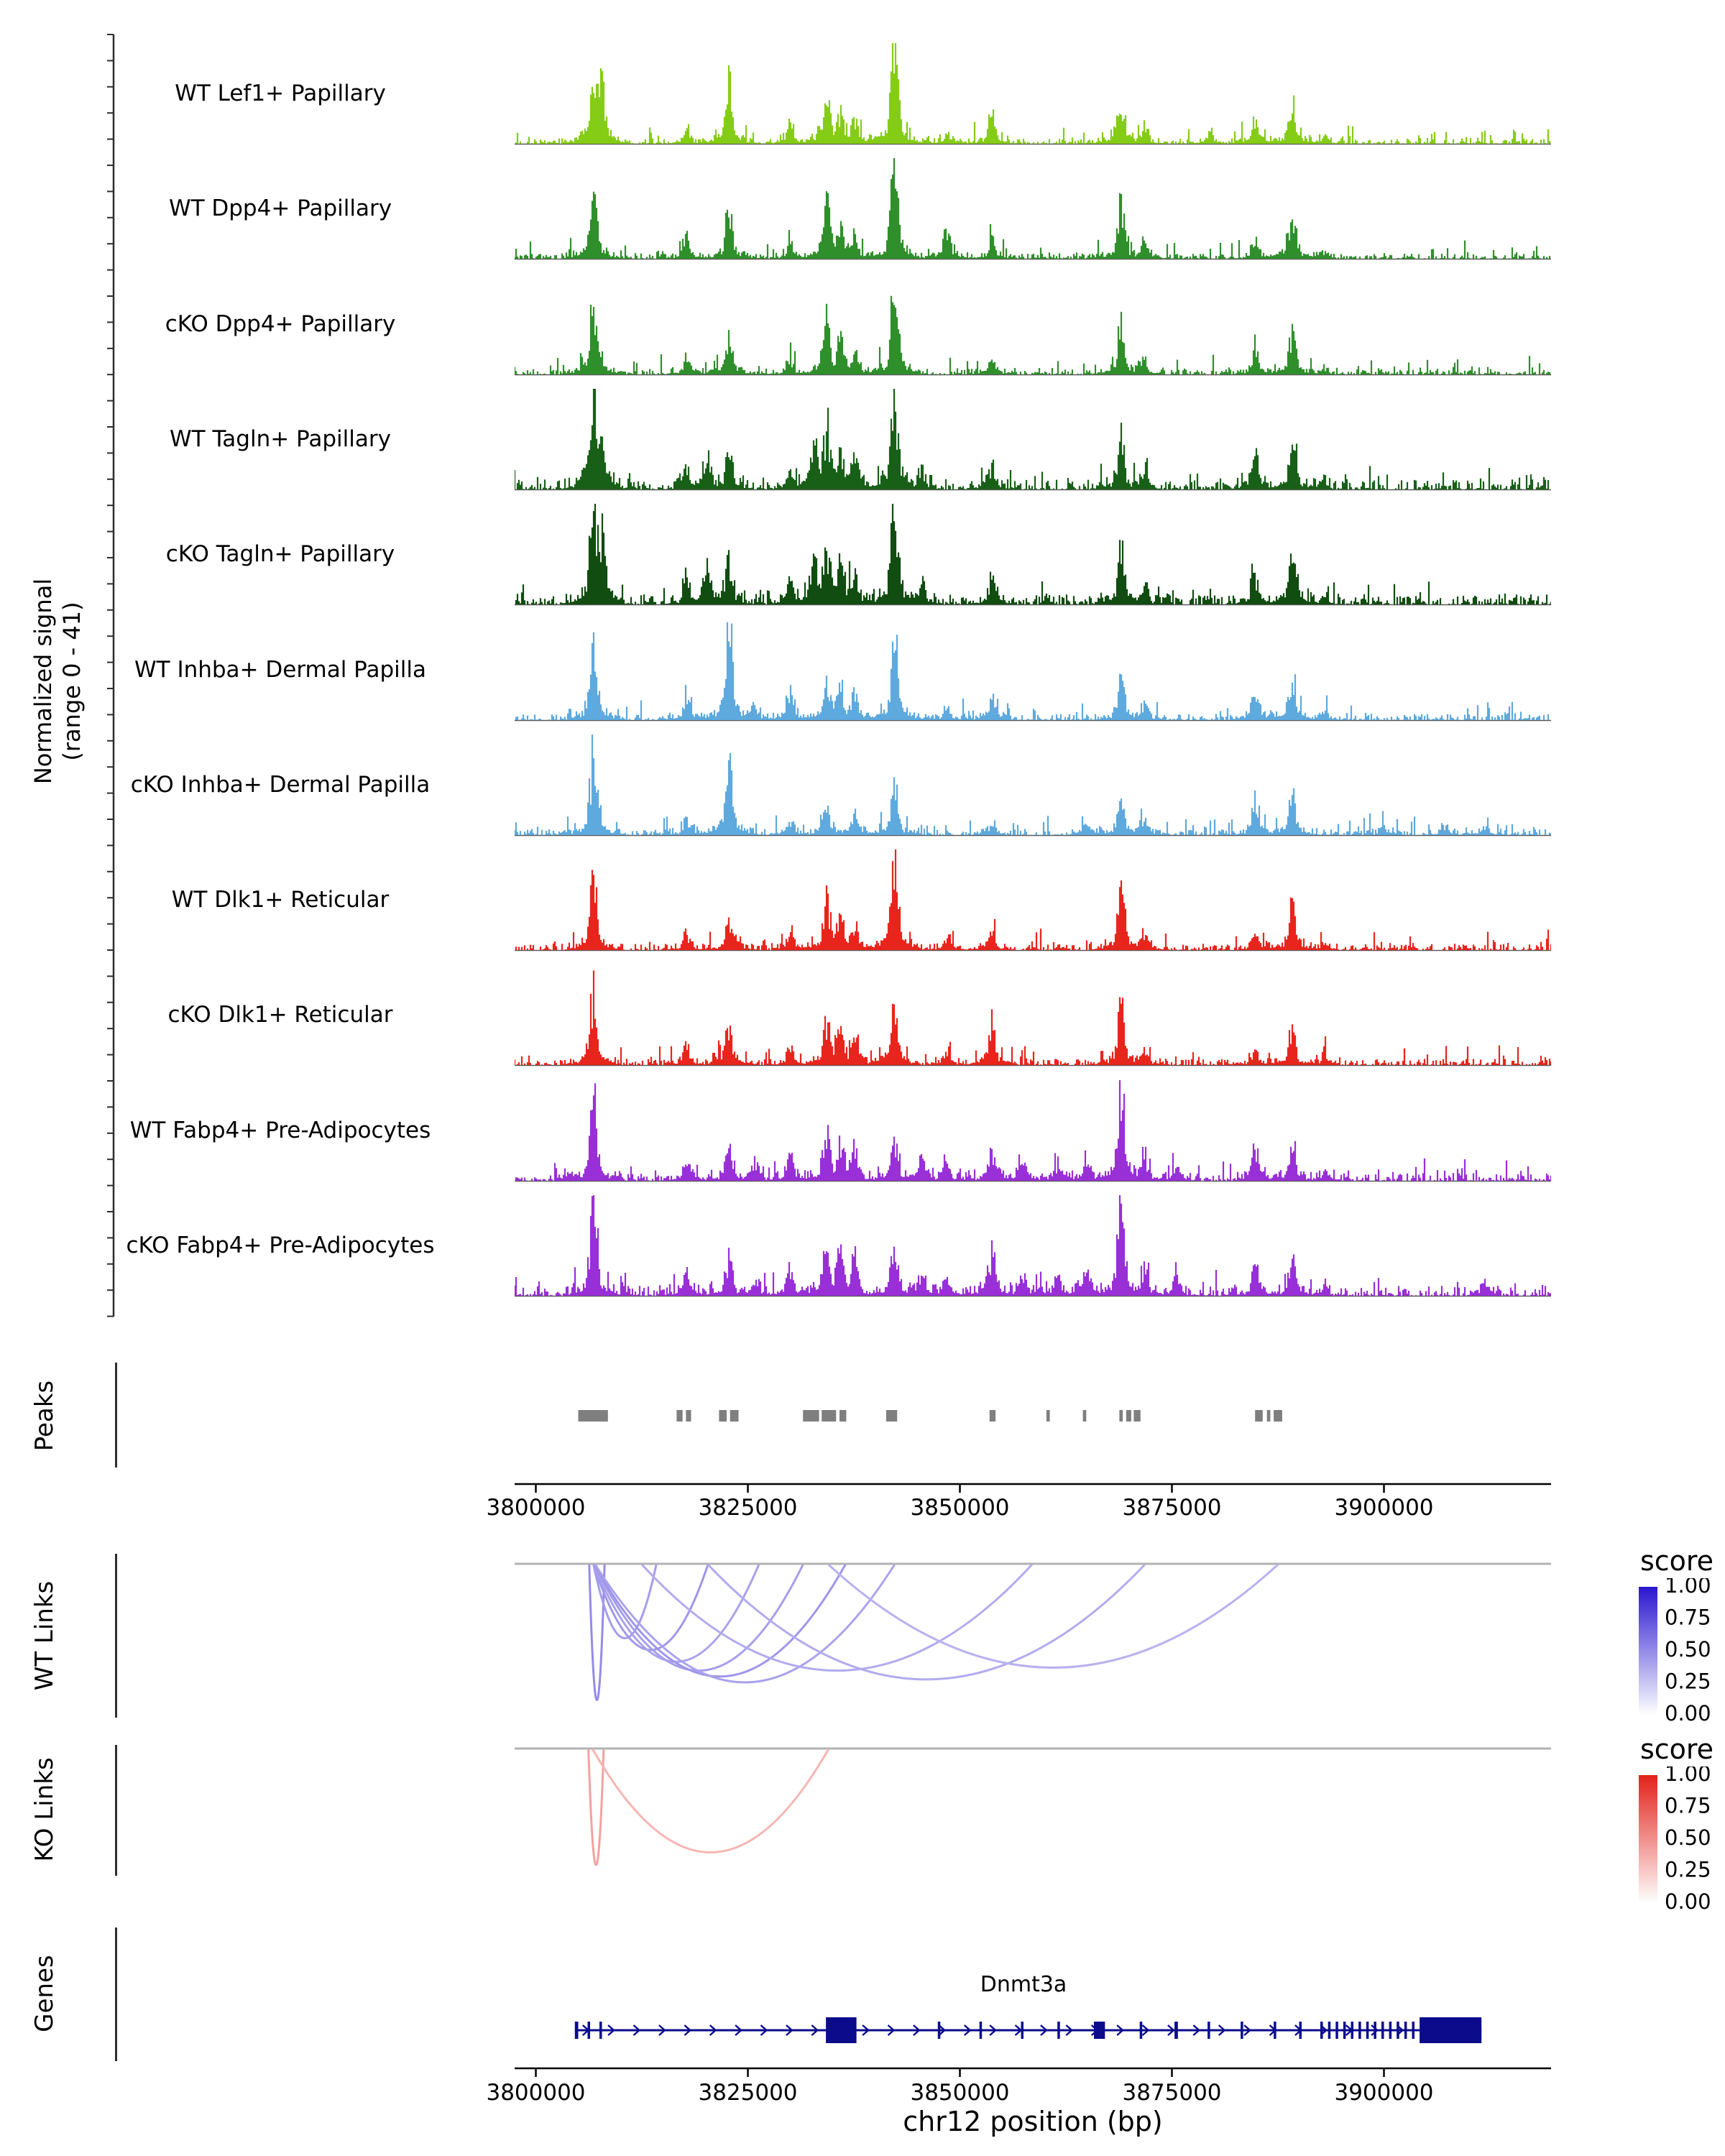 The width and height of the screenshot is (1725, 2156). I want to click on signal-track-label: WT Tagln+ Papillary, so click(280, 439).